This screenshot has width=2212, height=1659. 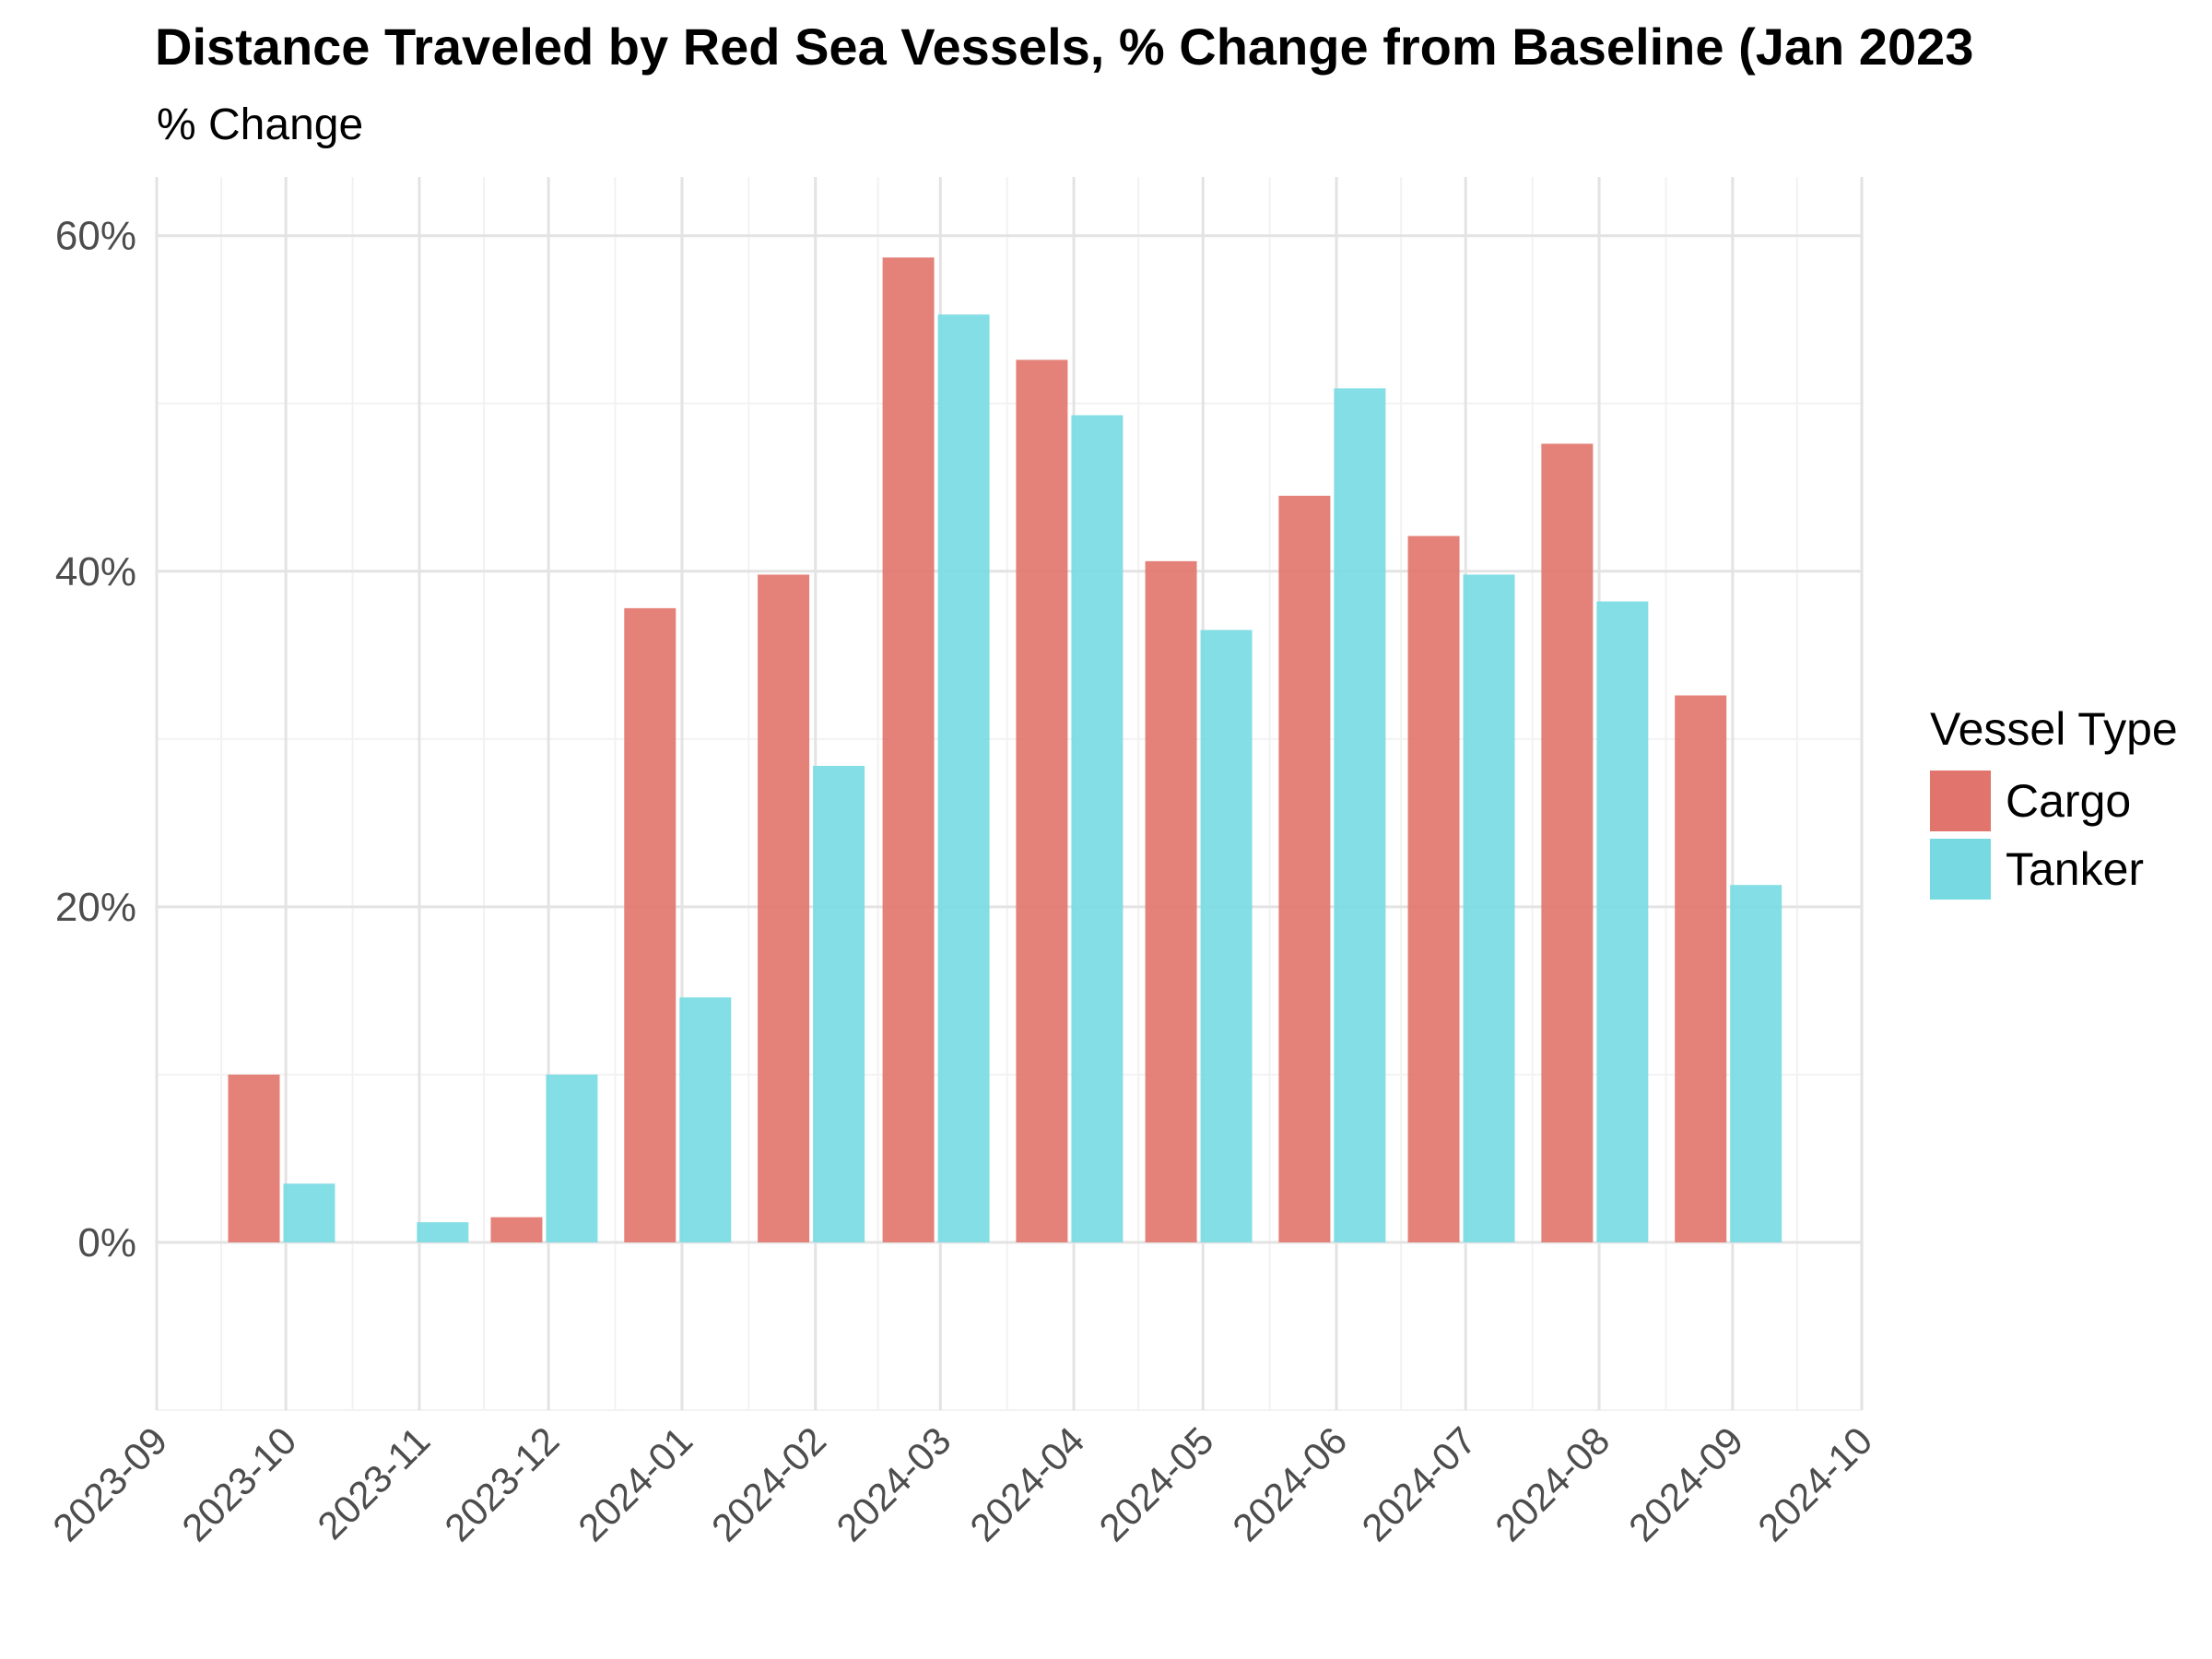 What do you see at coordinates (501, 1483) in the screenshot?
I see `x-tick-label: 2023-12` at bounding box center [501, 1483].